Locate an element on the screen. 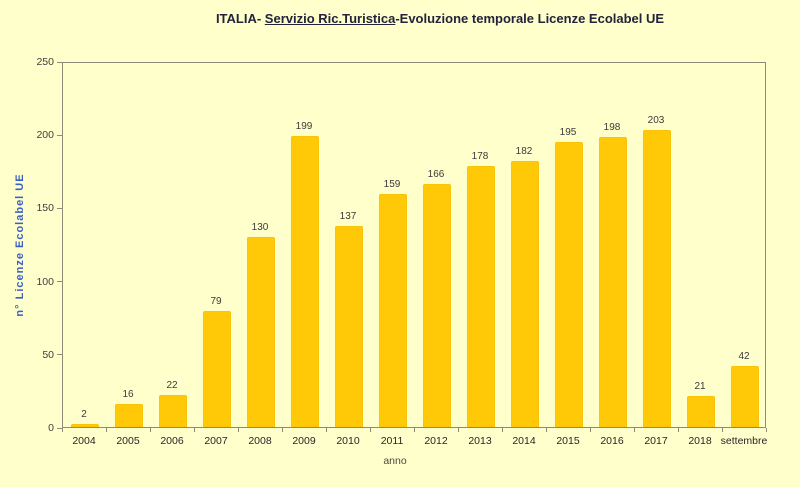 The height and width of the screenshot is (487, 800). x-tick-label: 2011 is located at coordinates (392, 441).